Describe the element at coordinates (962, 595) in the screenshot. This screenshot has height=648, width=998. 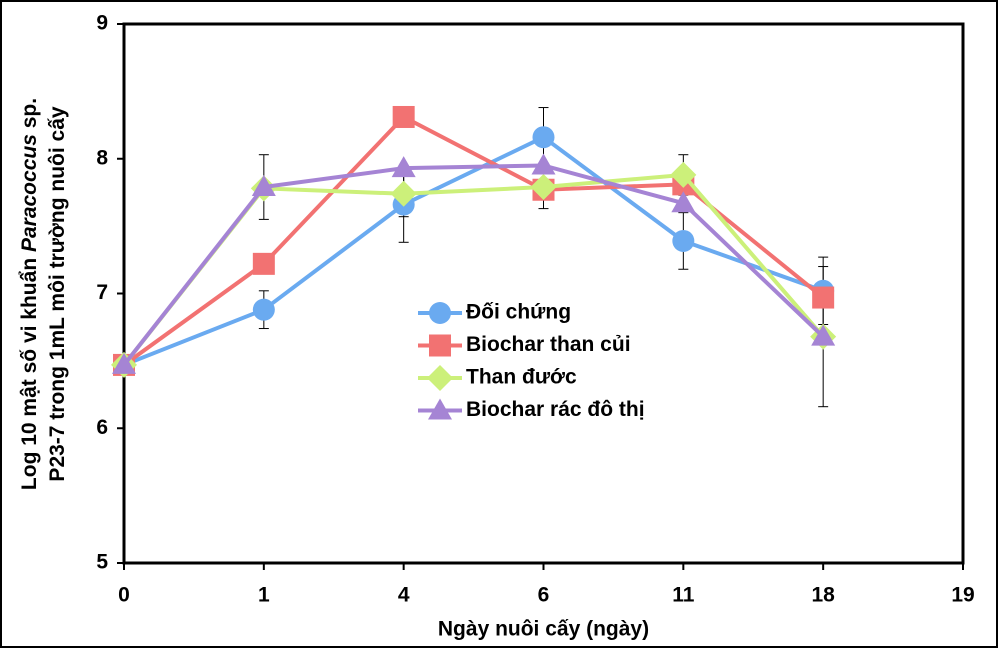
I see `x-tick-label: 19` at that location.